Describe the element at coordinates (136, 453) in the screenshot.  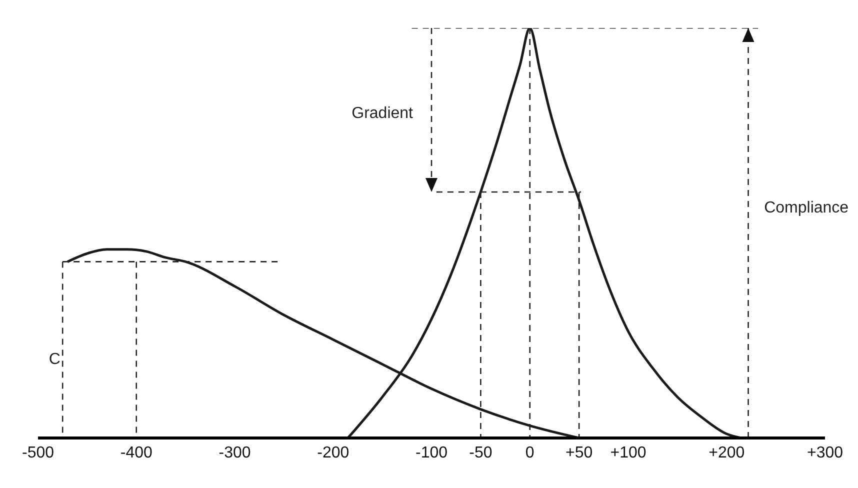
I see `x-tick-label: -400` at that location.